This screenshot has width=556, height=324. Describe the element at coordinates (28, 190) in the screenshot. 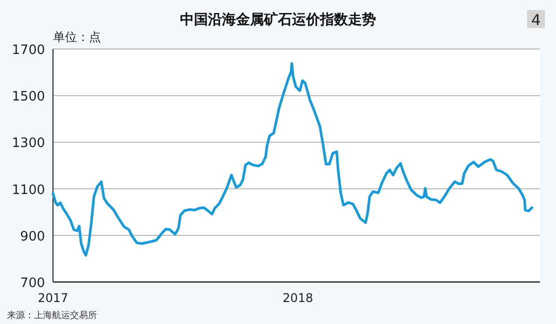

I see `y-tick-label: 1100` at that location.